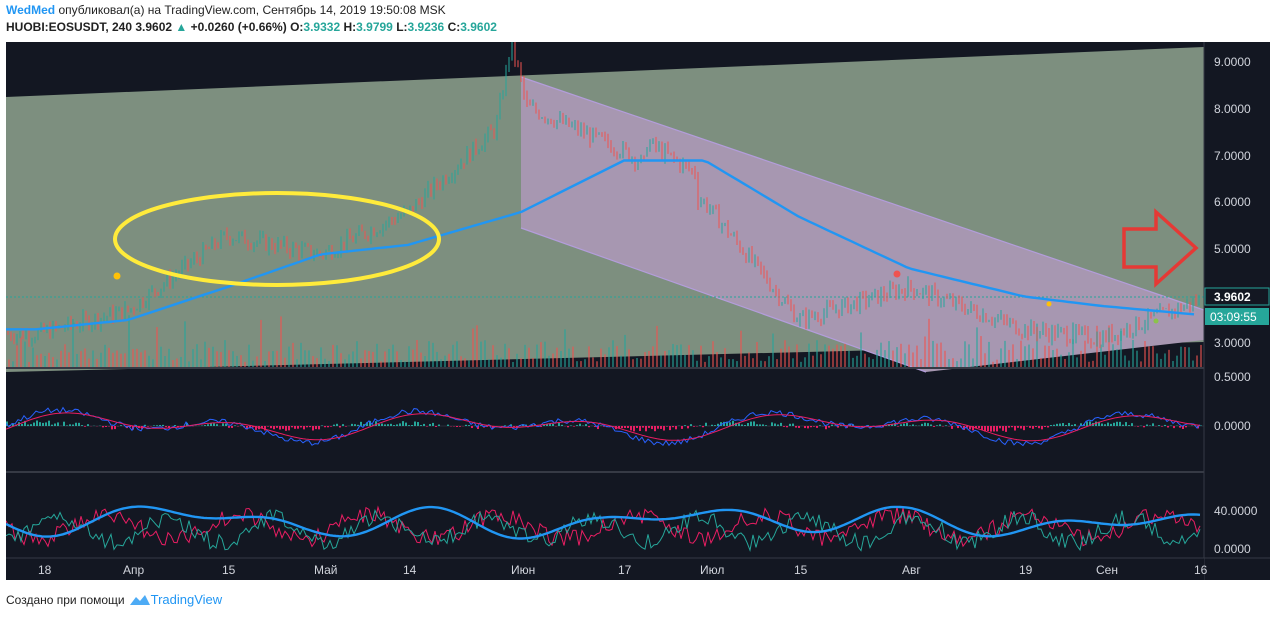 The image size is (1274, 618). What do you see at coordinates (723, 300) in the screenshot?
I see `channel-bottom-line` at bounding box center [723, 300].